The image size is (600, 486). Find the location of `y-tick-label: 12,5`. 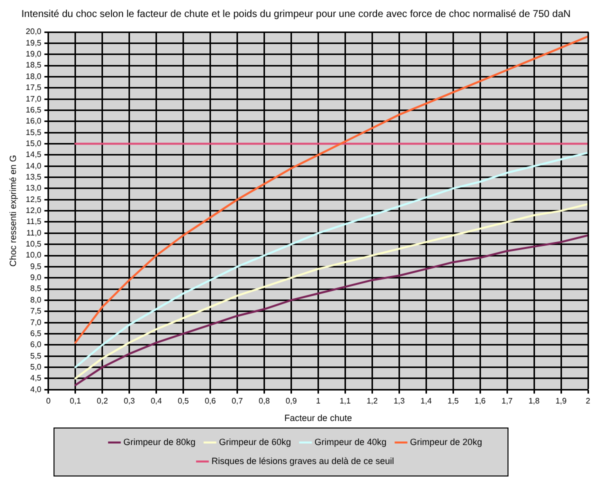

y-tick-label: 12,5 is located at coordinates (34, 199).